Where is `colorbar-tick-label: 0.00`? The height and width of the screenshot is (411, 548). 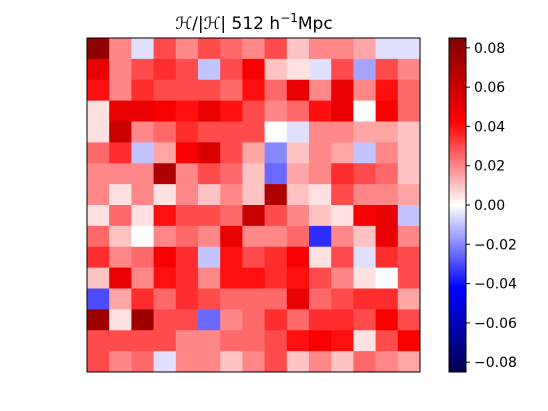
colorbar-tick-label: 0.00 is located at coordinates (489, 206).